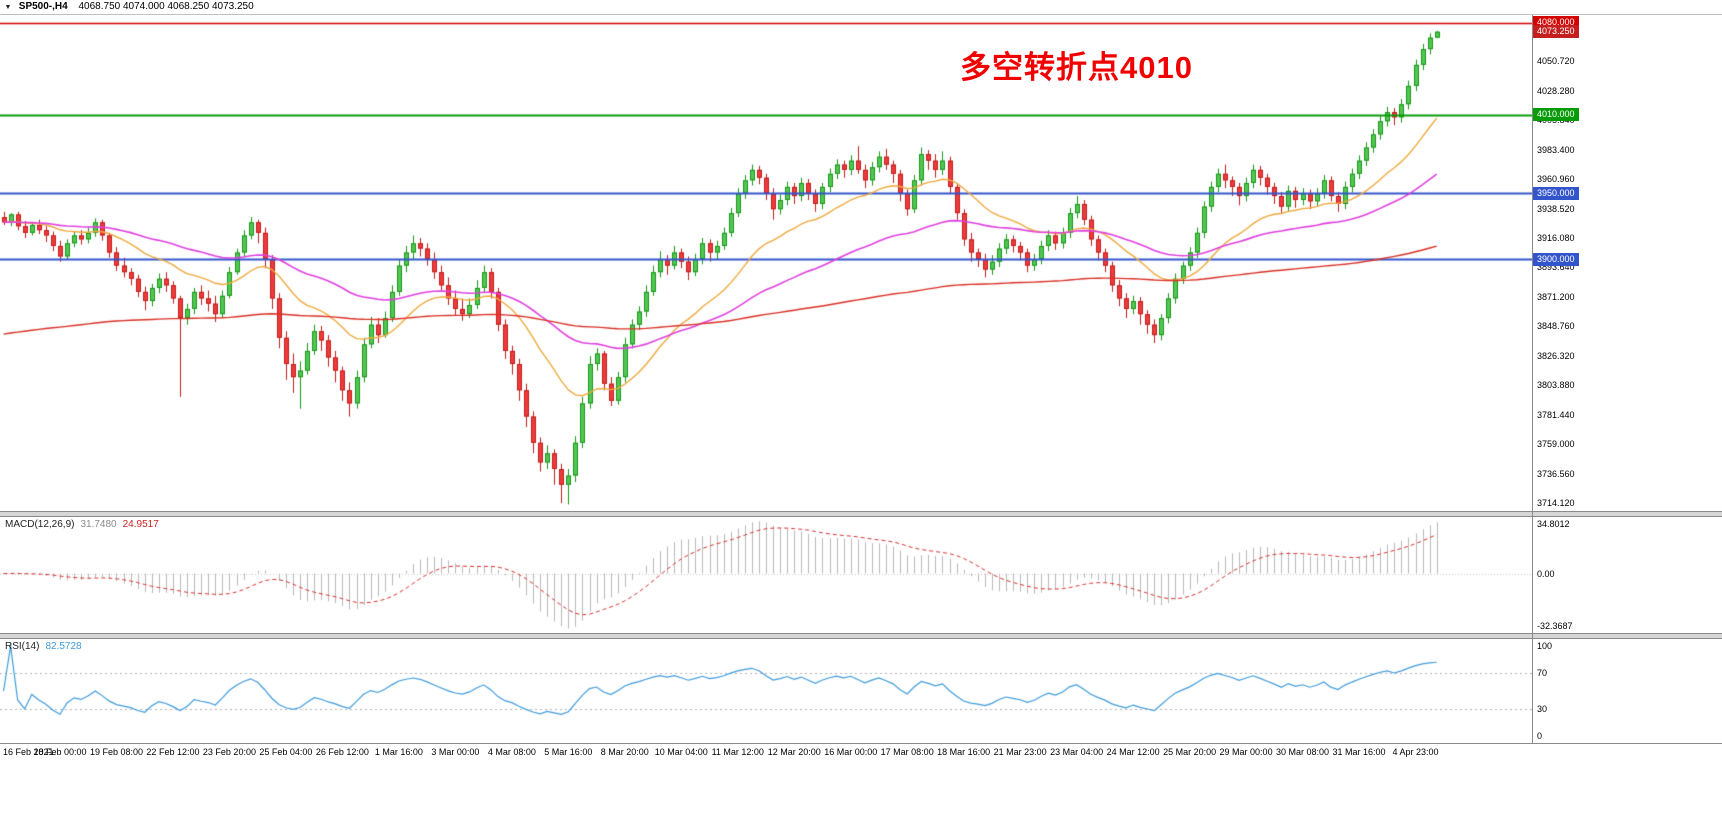 This screenshot has width=1722, height=839. I want to click on price-axis-tick: 3826.320, so click(1556, 356).